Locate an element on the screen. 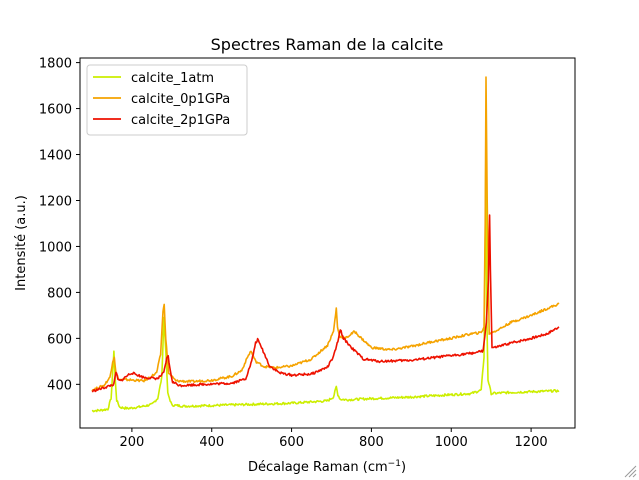  chart-title: Spectres Raman de la calcite is located at coordinates (327, 44).